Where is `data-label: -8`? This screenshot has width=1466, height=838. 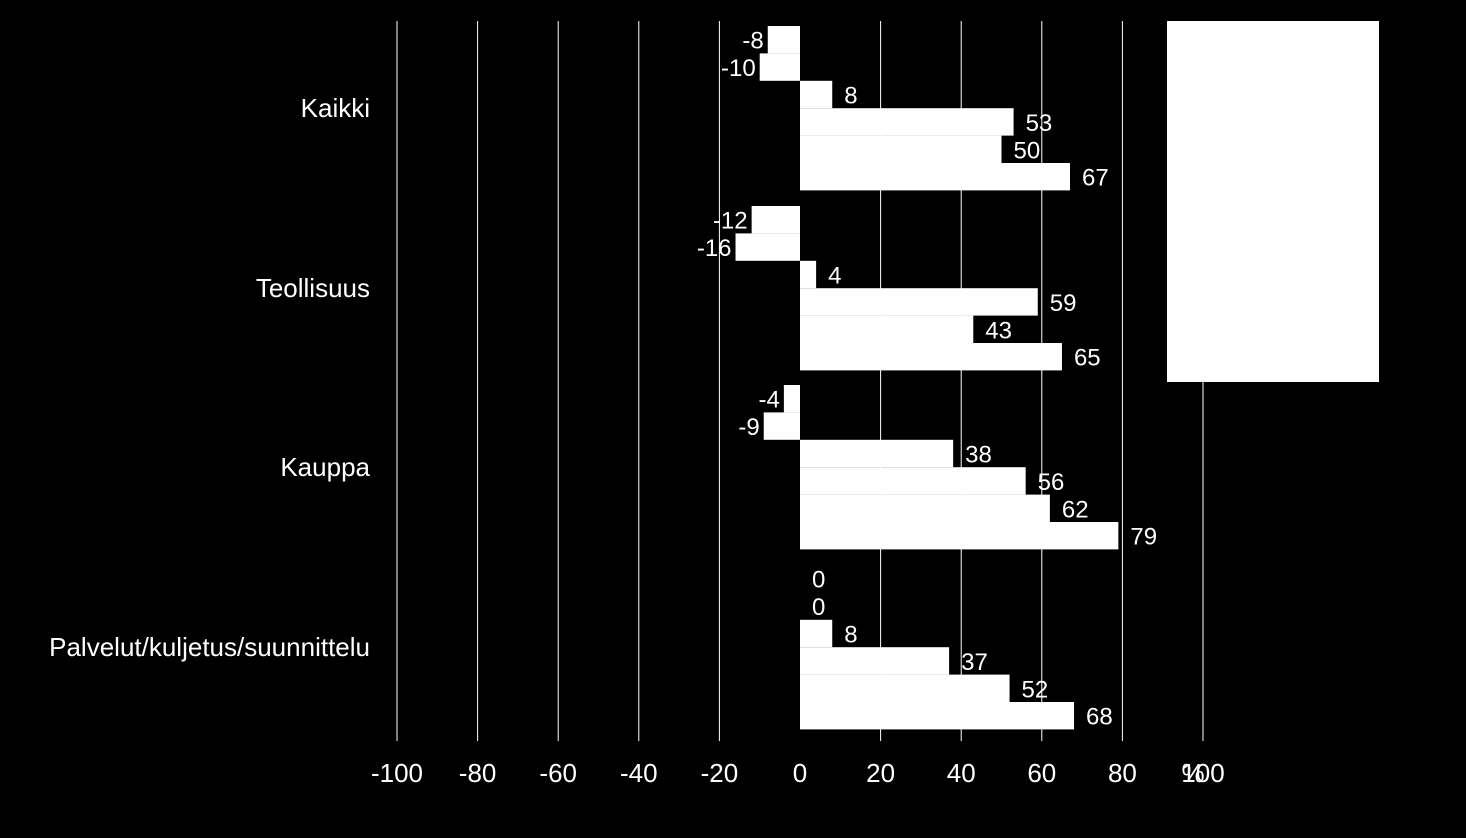
data-label: -8 is located at coordinates (752, 41).